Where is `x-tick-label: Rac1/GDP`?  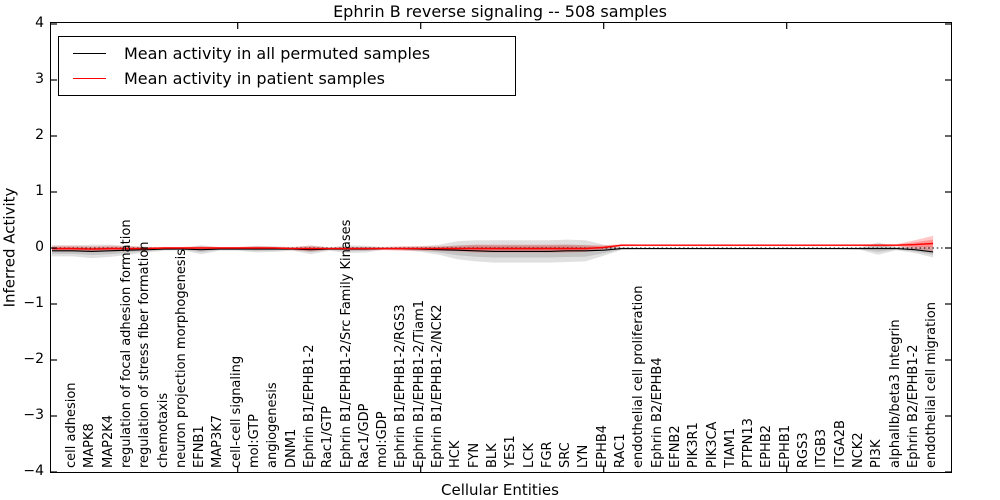 x-tick-label: Rac1/GDP is located at coordinates (364, 435).